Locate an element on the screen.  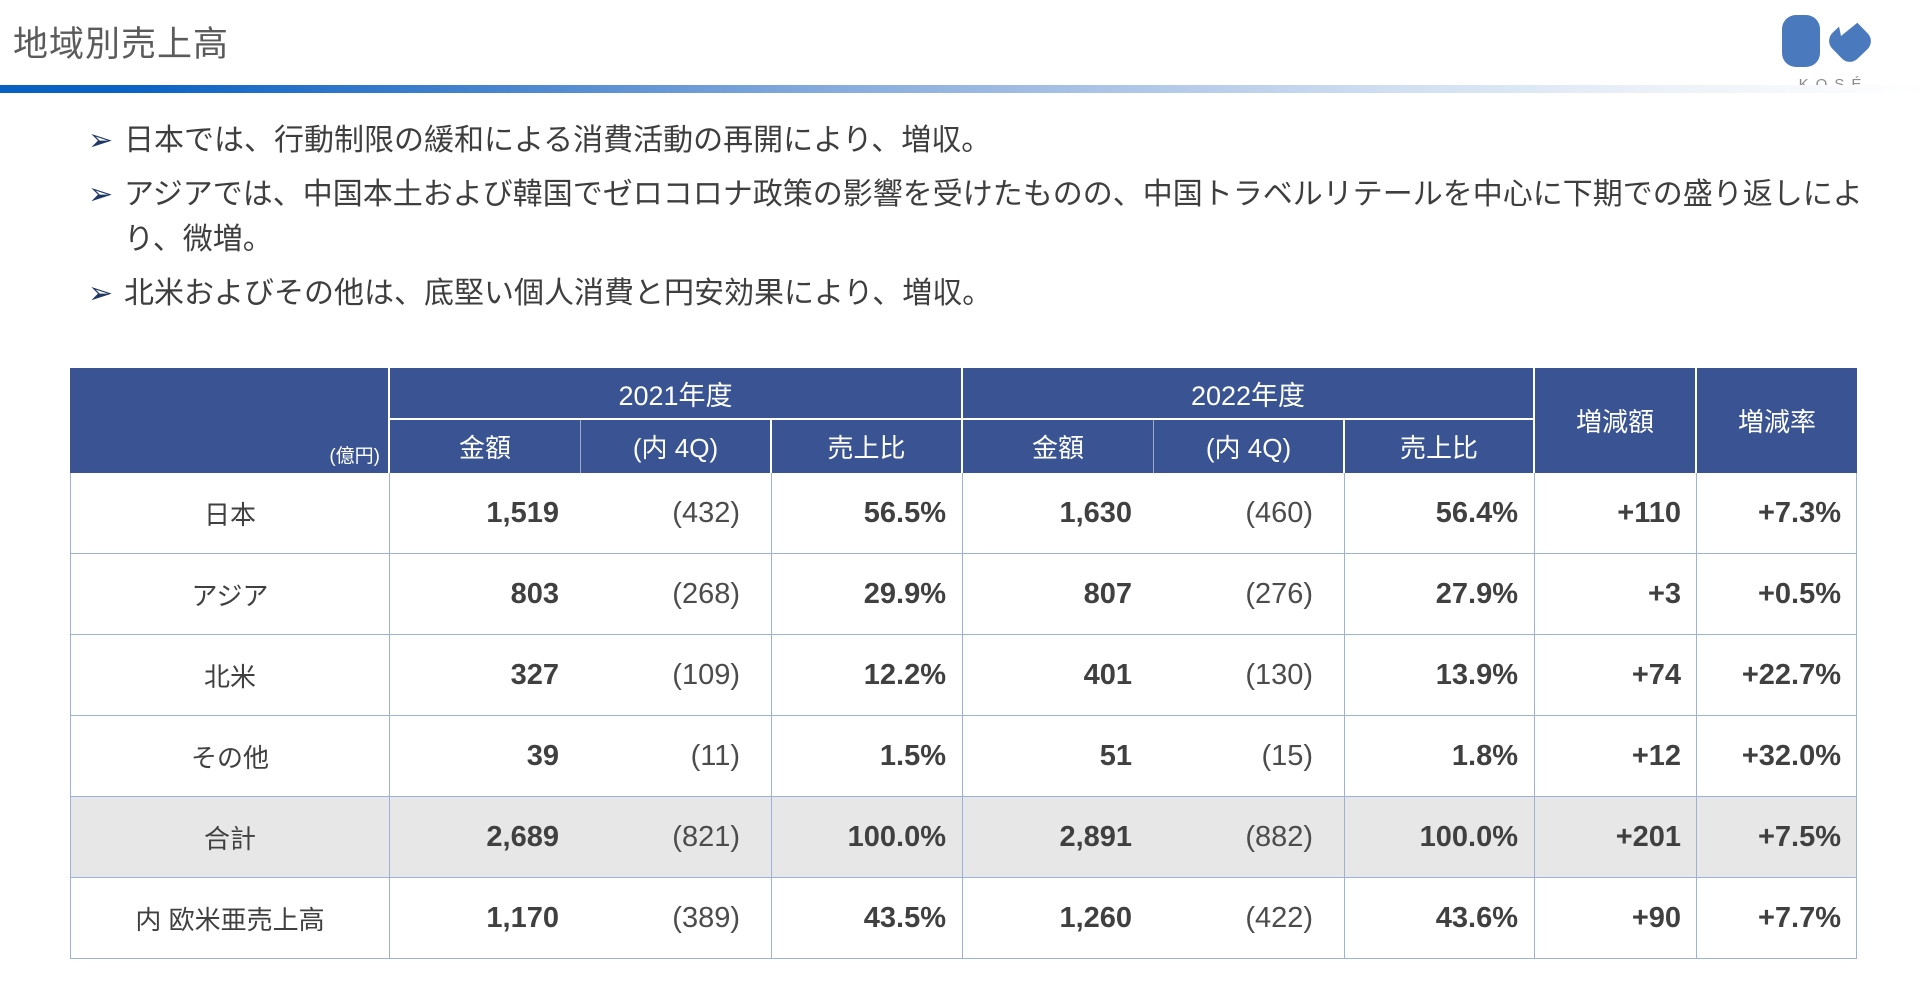
title-accent-bar is located at coordinates (963, 89).